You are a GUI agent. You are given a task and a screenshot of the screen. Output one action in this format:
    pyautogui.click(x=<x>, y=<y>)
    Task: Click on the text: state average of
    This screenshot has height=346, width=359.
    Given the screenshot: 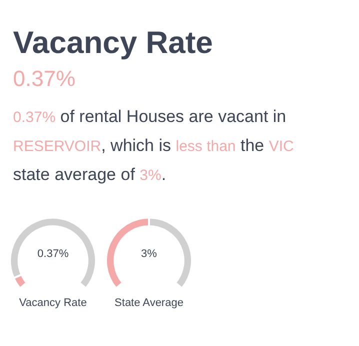 What is the action you would take?
    pyautogui.click(x=74, y=174)
    